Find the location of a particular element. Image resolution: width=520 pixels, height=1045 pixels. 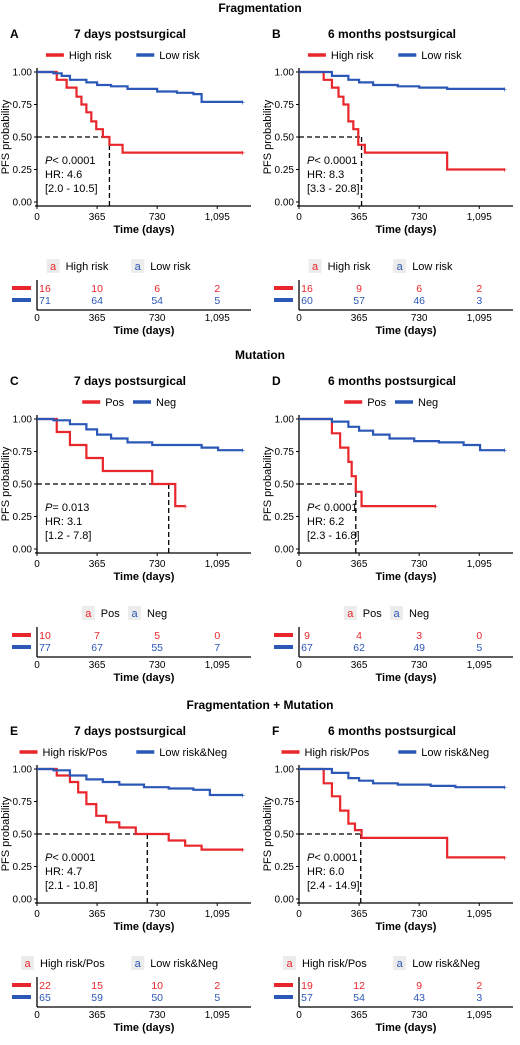

risk-legend-label-low: Low risk&Neg is located at coordinates (184, 964).